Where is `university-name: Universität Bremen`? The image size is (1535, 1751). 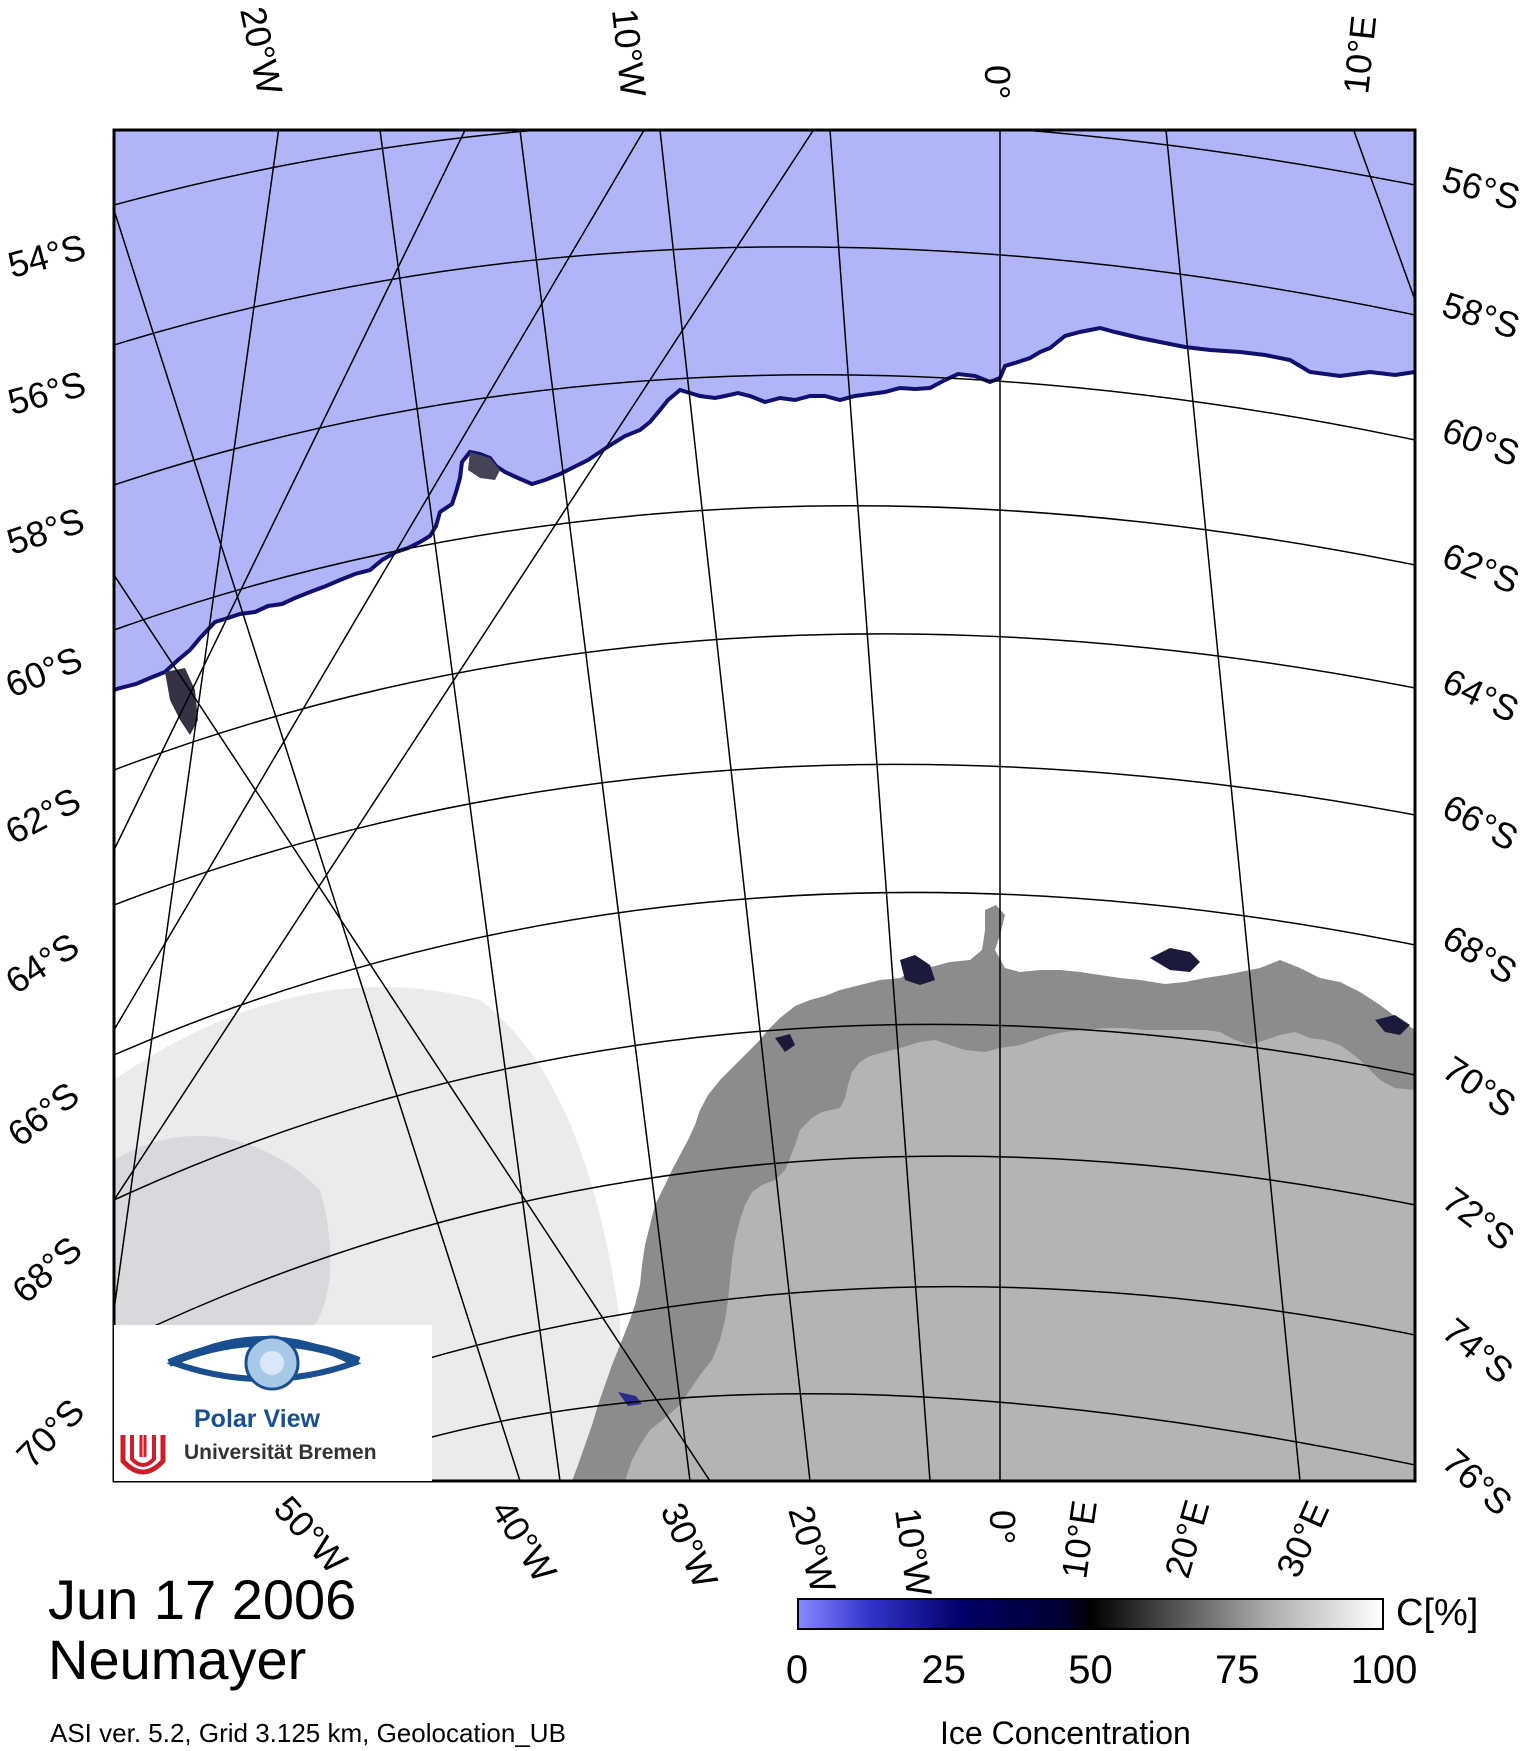 university-name: Universität Bremen is located at coordinates (280, 1452).